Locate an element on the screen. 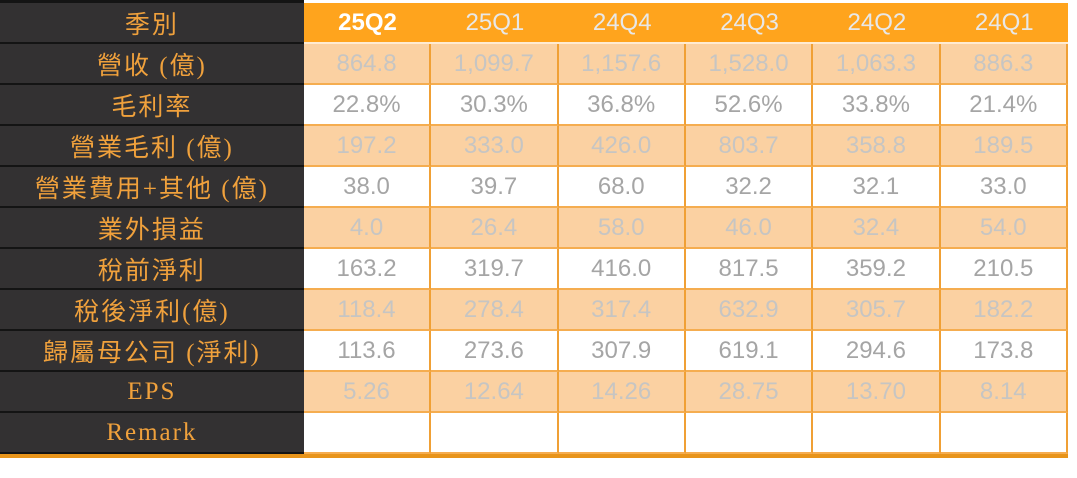 This screenshot has height=478, width=1077. cell-value: 197.2 is located at coordinates (367, 146).